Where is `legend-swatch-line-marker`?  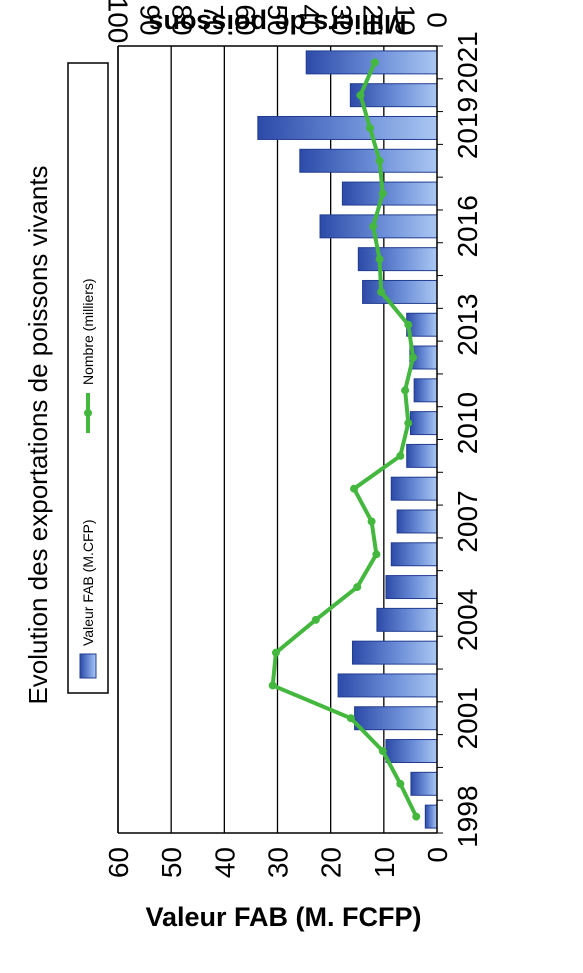
legend-swatch-line-marker is located at coordinates (88, 413).